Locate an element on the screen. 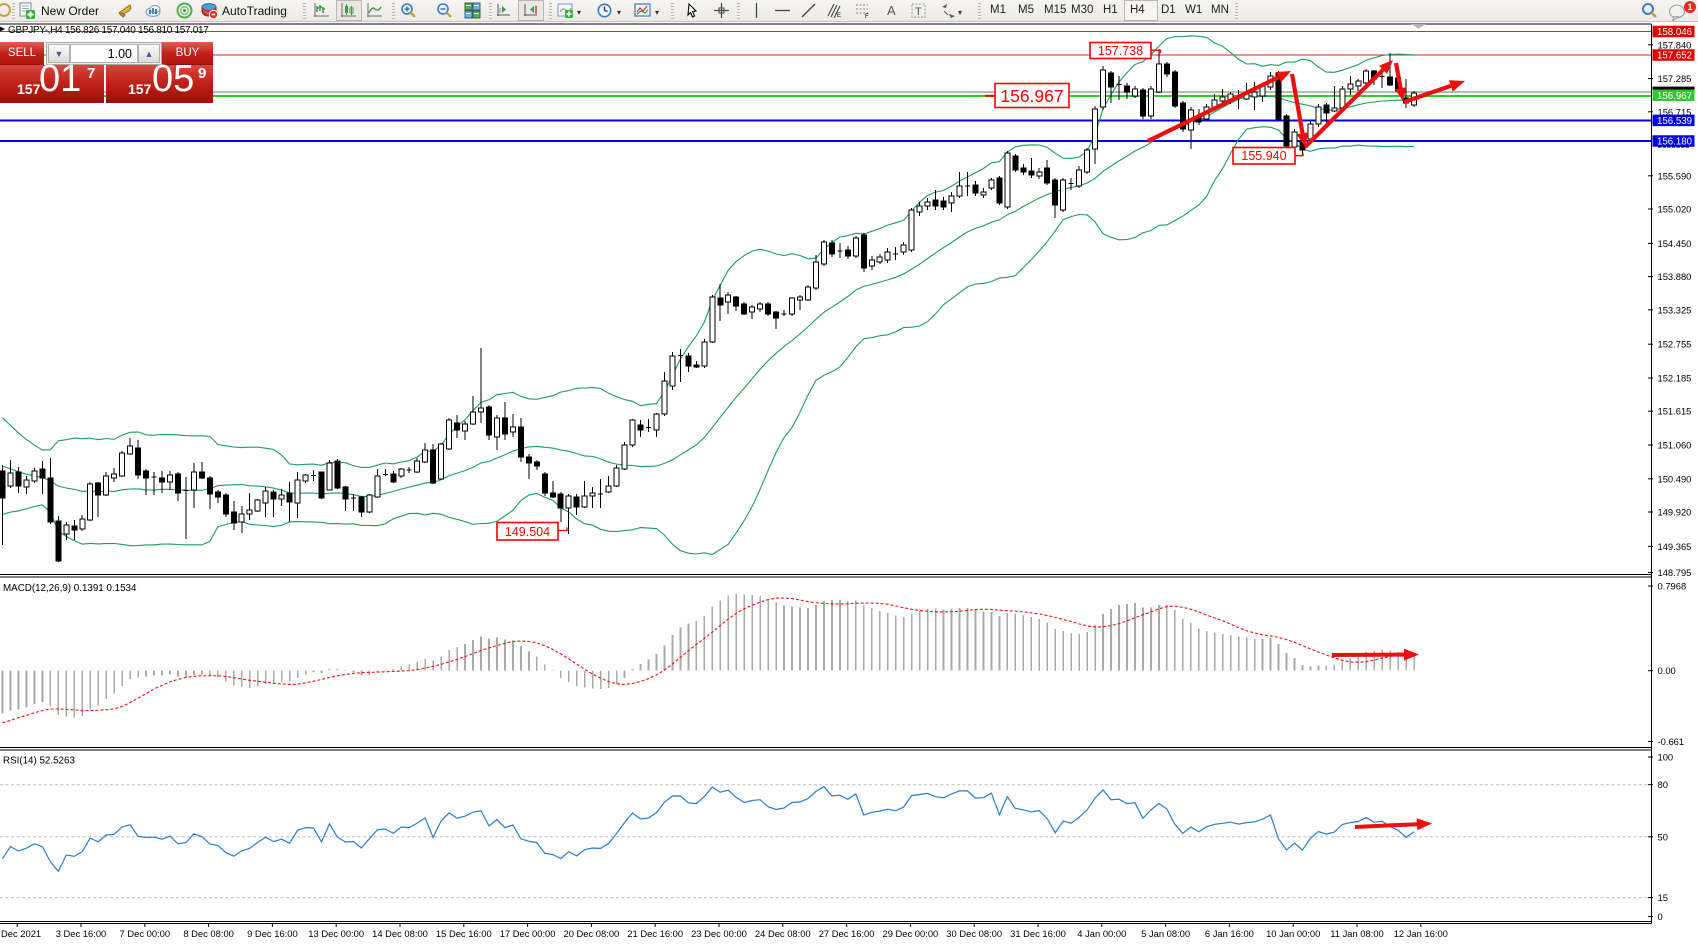  svg-text: 30 Dec 08:00 is located at coordinates (974, 933).